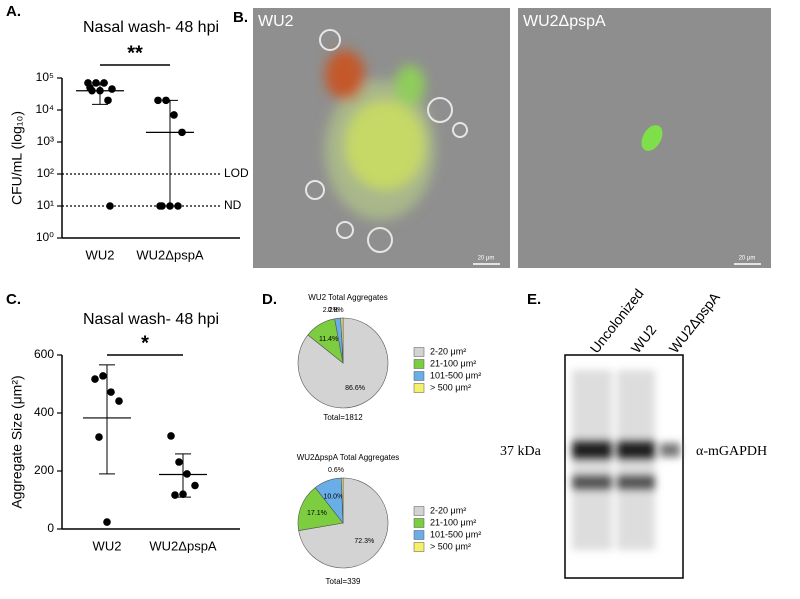 The width and height of the screenshot is (800, 599). I want to click on slice-label: 0.6%, so click(336, 470).